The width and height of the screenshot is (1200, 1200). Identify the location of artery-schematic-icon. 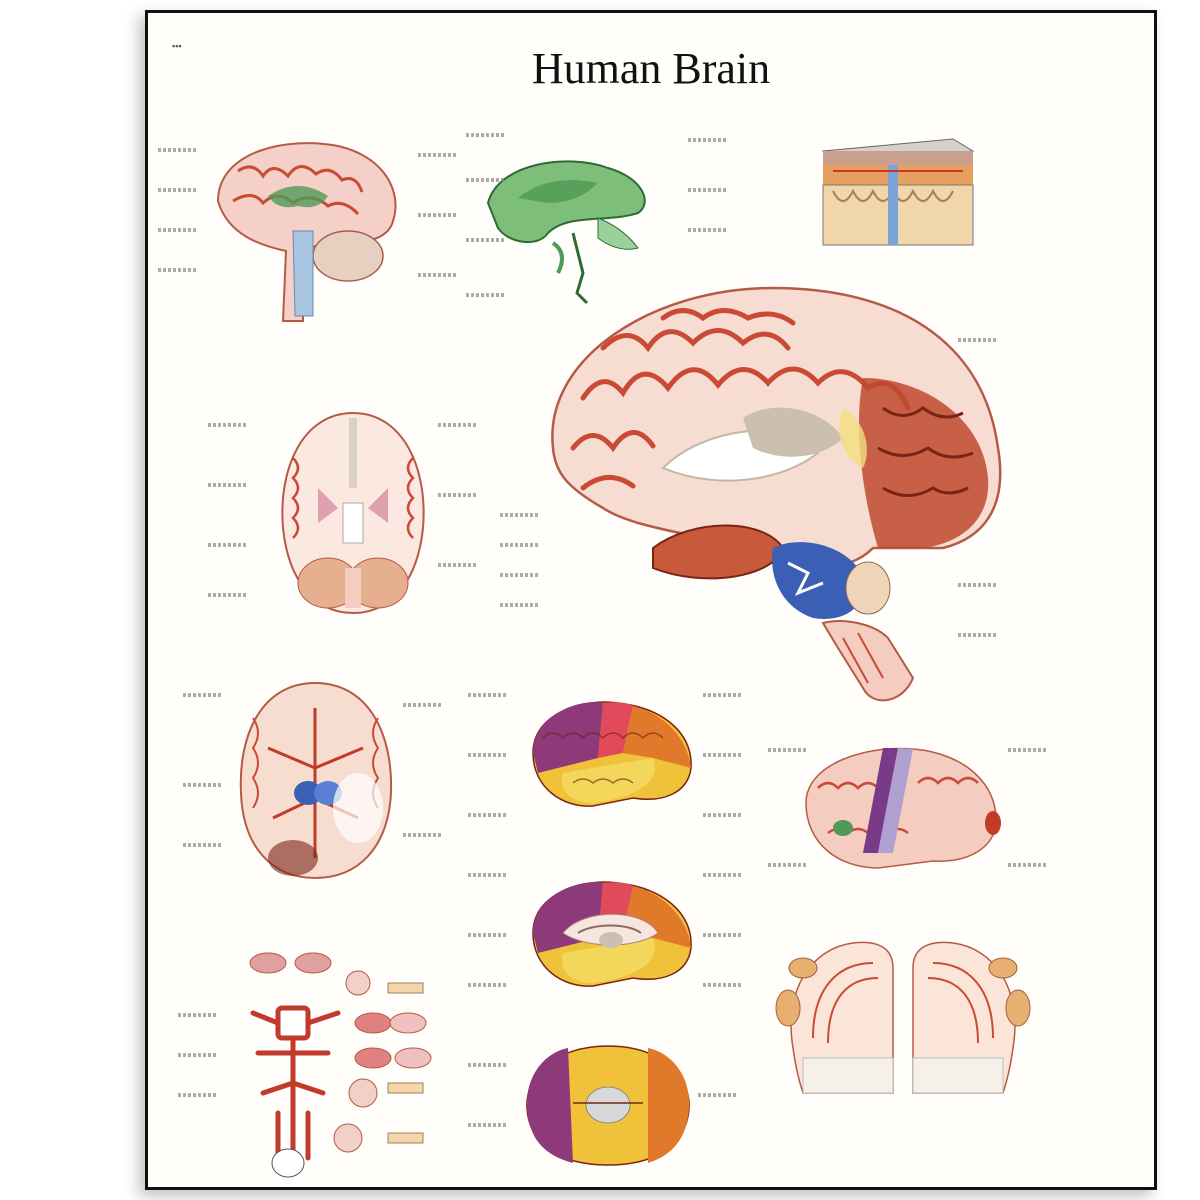
(340, 1065).